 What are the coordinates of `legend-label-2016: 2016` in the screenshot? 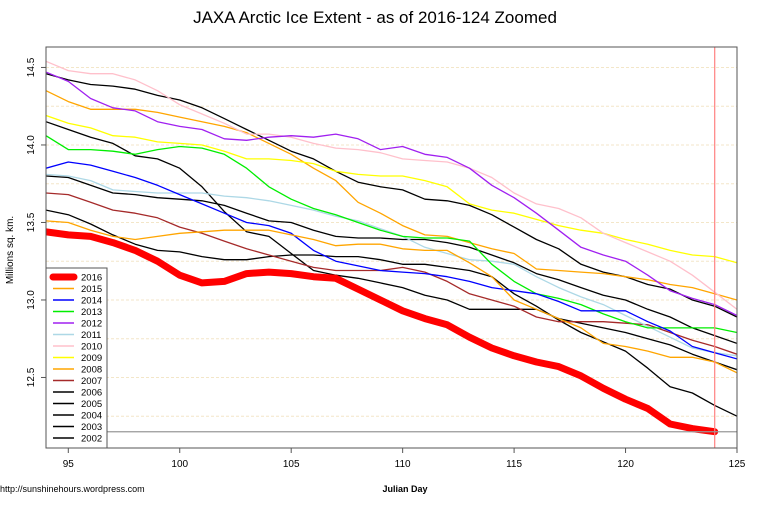 It's located at (91, 278).